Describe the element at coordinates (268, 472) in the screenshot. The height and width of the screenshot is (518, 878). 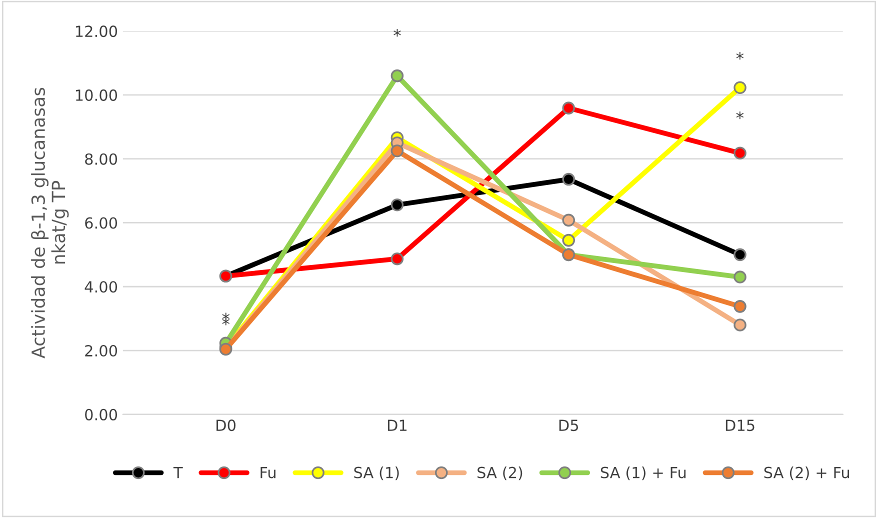
I see `legend-label: Fu` at that location.